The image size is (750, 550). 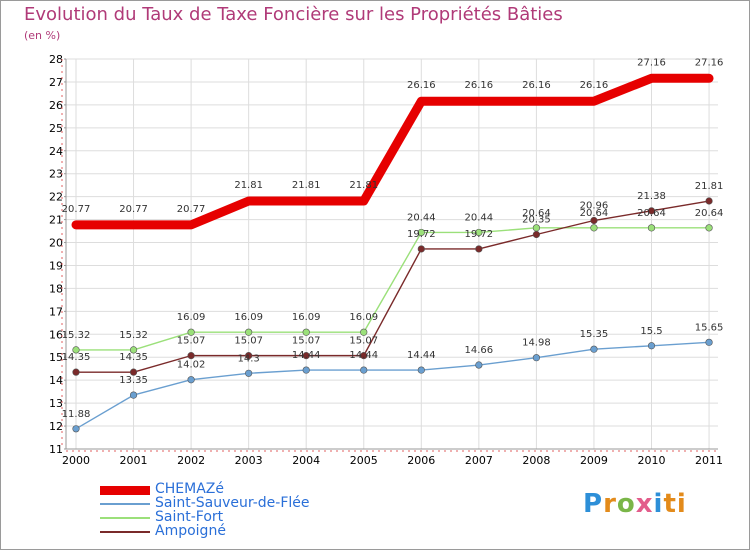 What do you see at coordinates (593, 504) in the screenshot?
I see `logo-letter: P` at bounding box center [593, 504].